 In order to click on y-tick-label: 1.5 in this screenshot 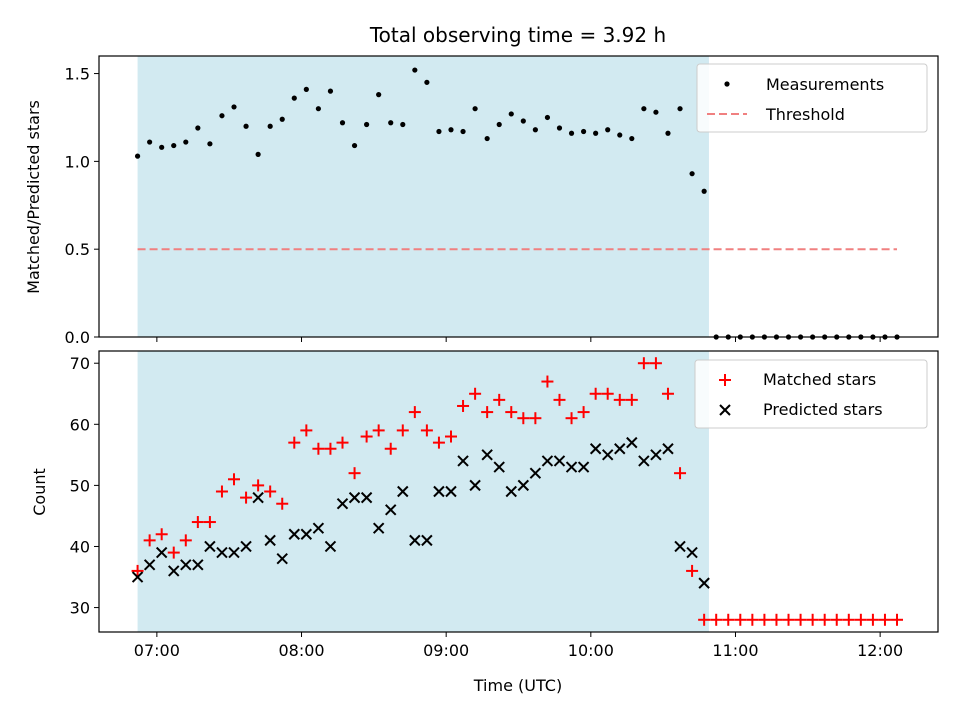, I will do `click(77, 74)`.